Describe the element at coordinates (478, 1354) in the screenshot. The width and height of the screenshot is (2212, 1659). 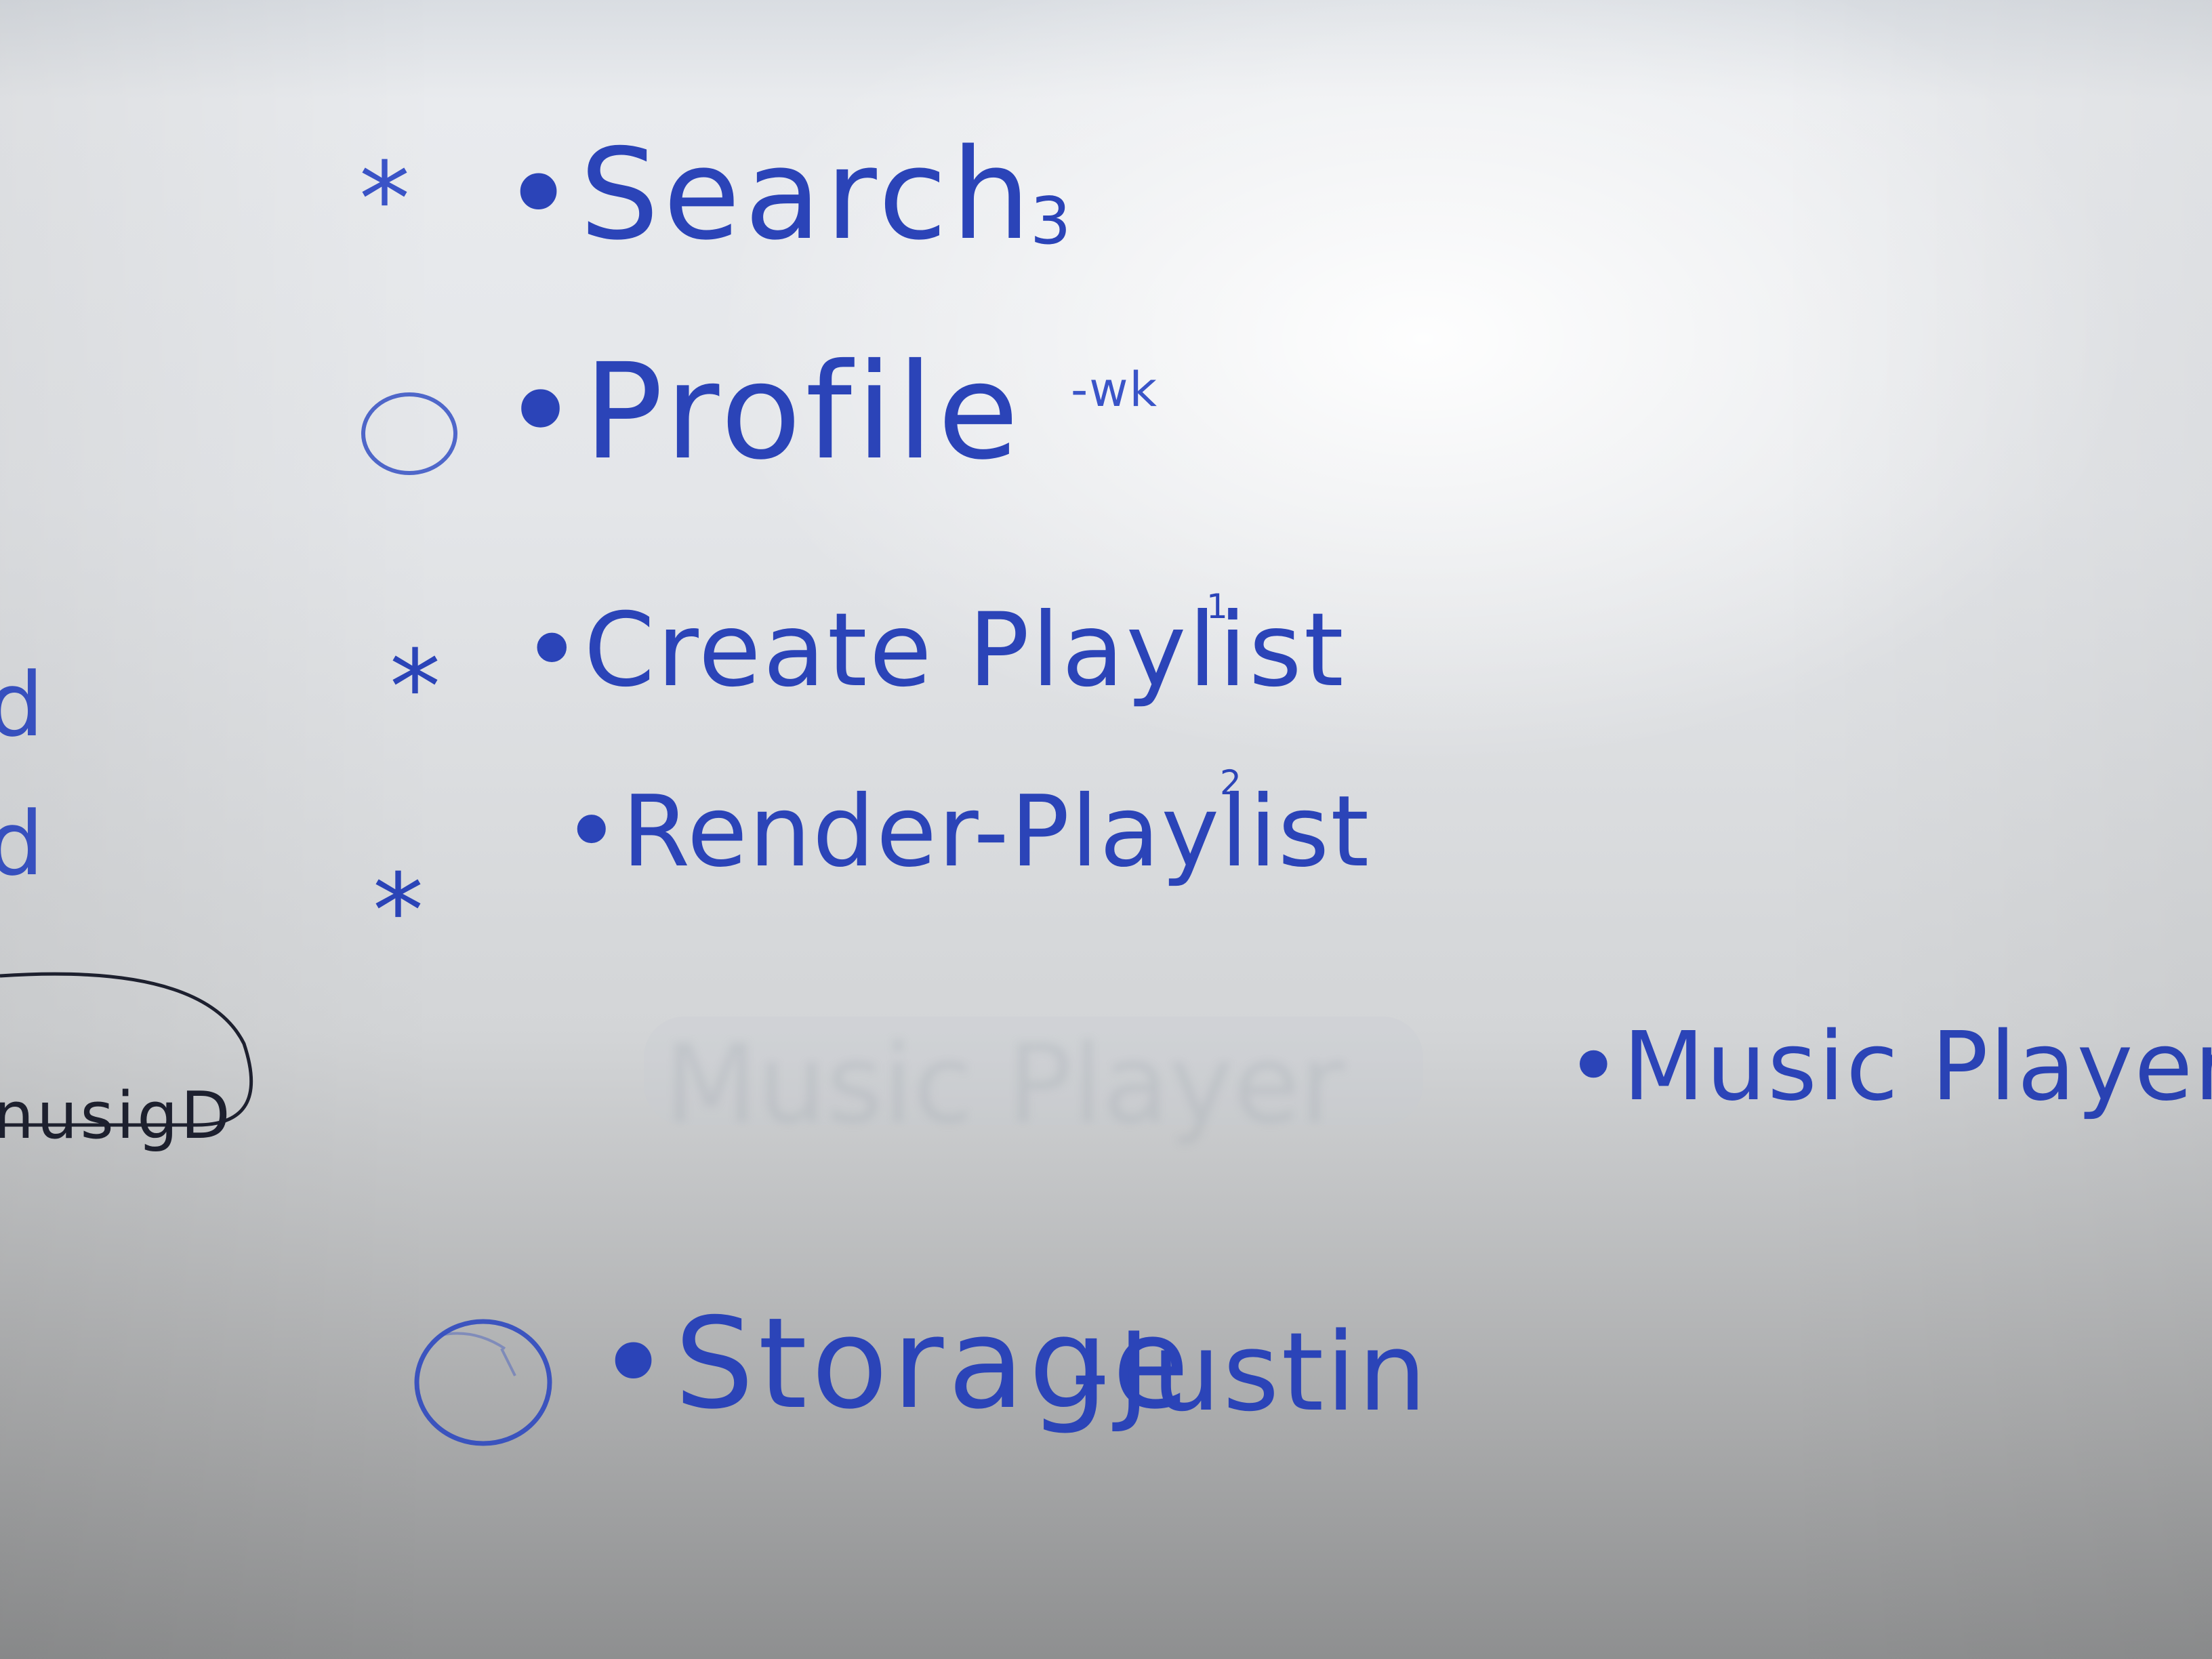
I see `storage-circle-inner-strokes` at that location.